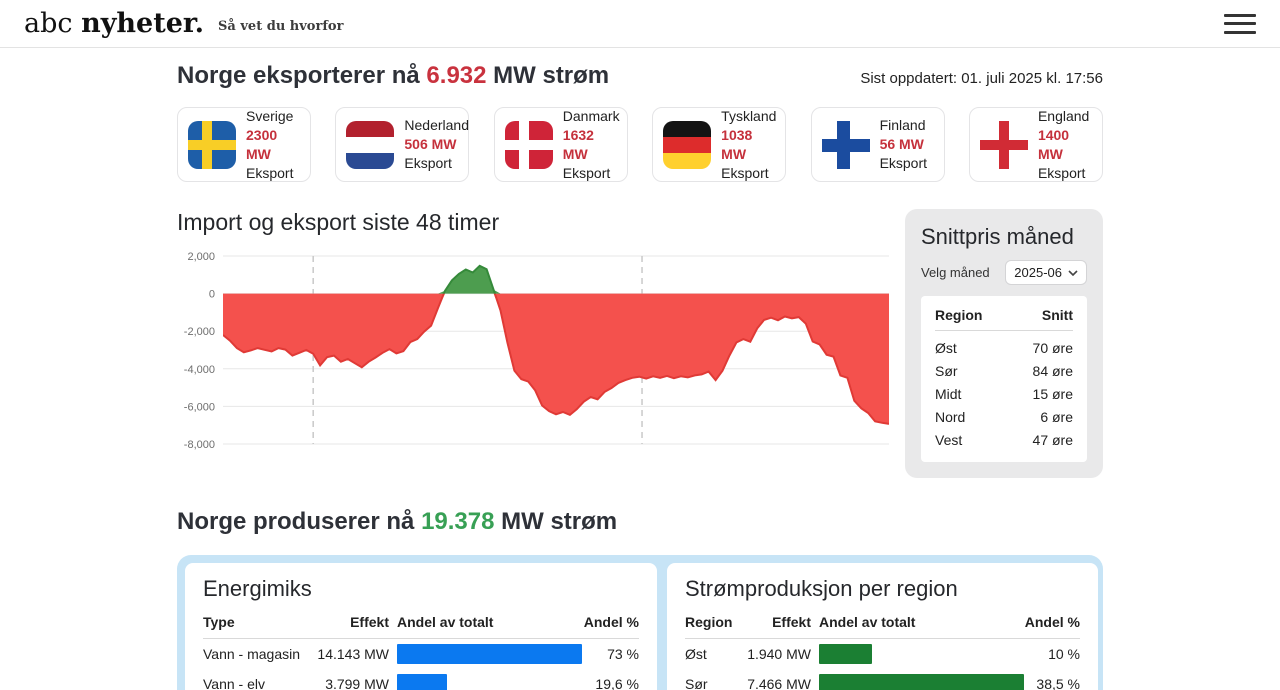 This screenshot has height=690, width=1280. I want to click on region-production-header-row: Region Effekt Andel av totalt Andel %, so click(882, 626).